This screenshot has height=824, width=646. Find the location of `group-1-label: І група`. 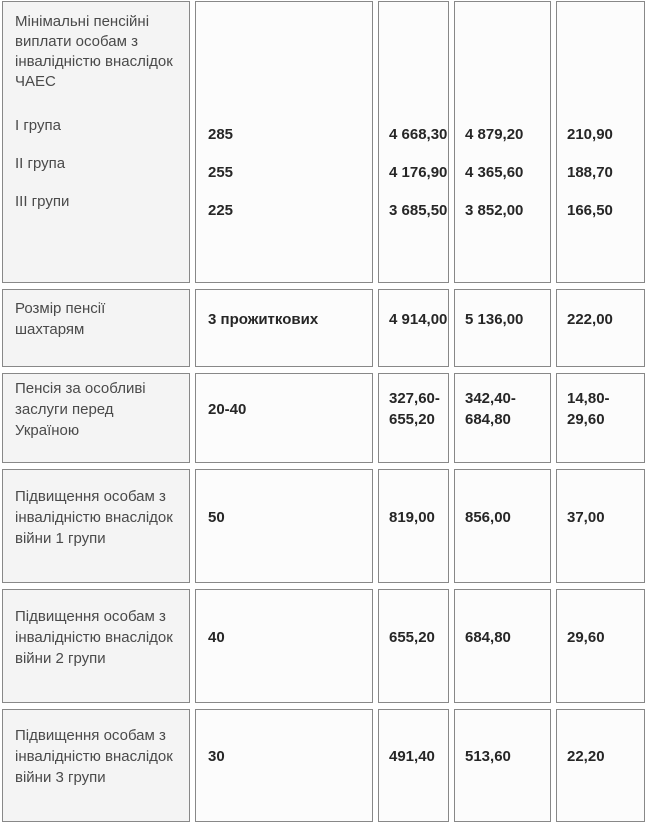

group-1-label: І група is located at coordinates (38, 125).